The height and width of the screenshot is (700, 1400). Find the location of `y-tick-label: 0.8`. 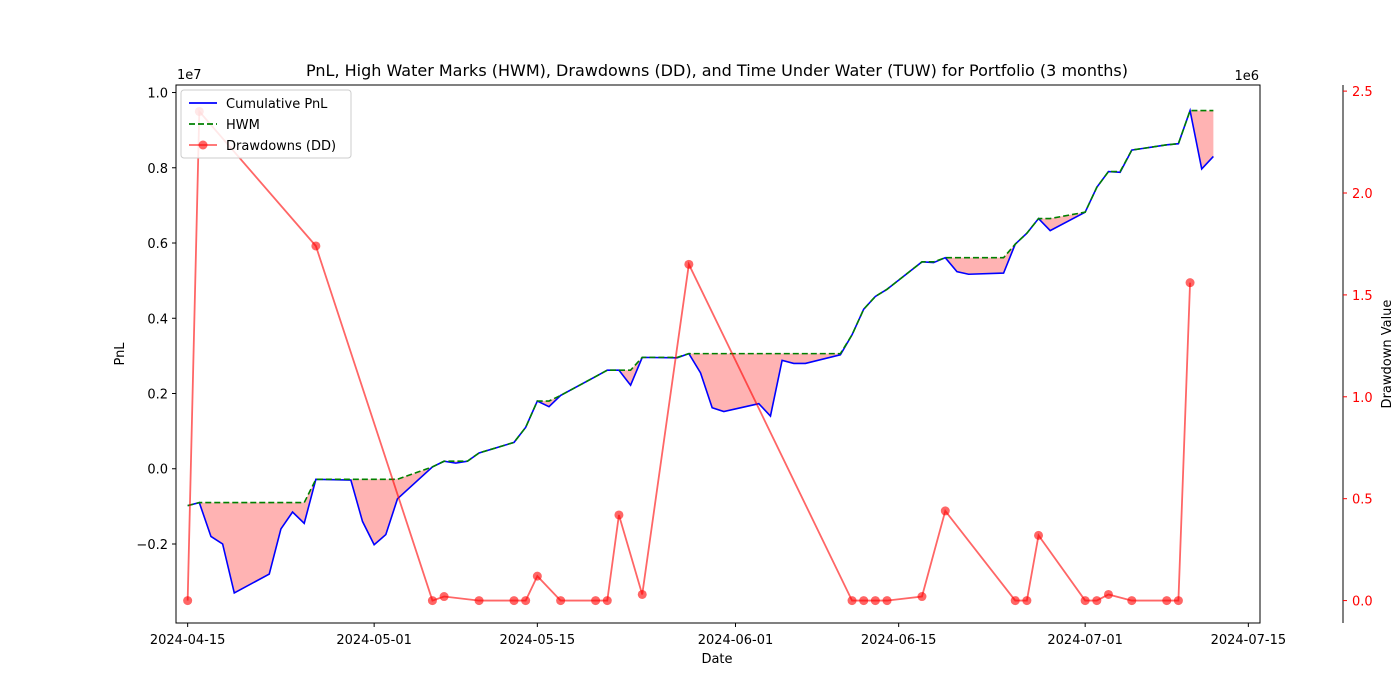

y-tick-label: 0.8 is located at coordinates (157, 169).